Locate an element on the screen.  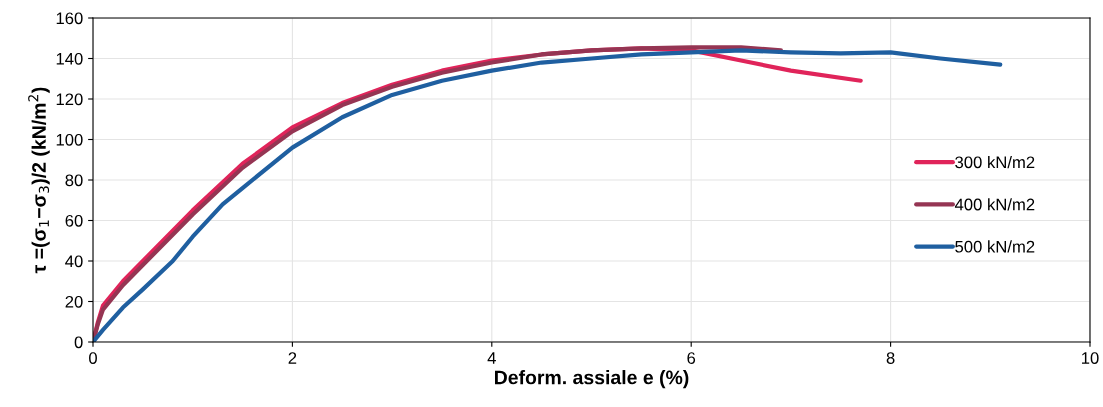
x-tick-label: 6 is located at coordinates (691, 358).